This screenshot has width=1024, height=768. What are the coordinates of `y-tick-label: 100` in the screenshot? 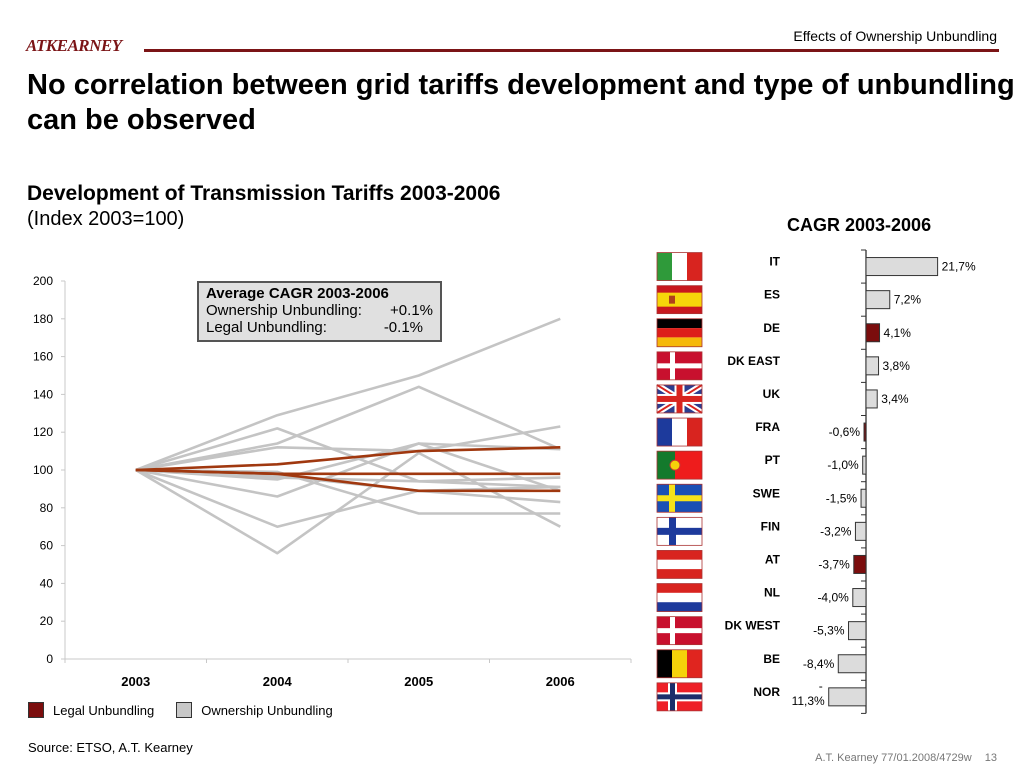 It's located at (43, 470).